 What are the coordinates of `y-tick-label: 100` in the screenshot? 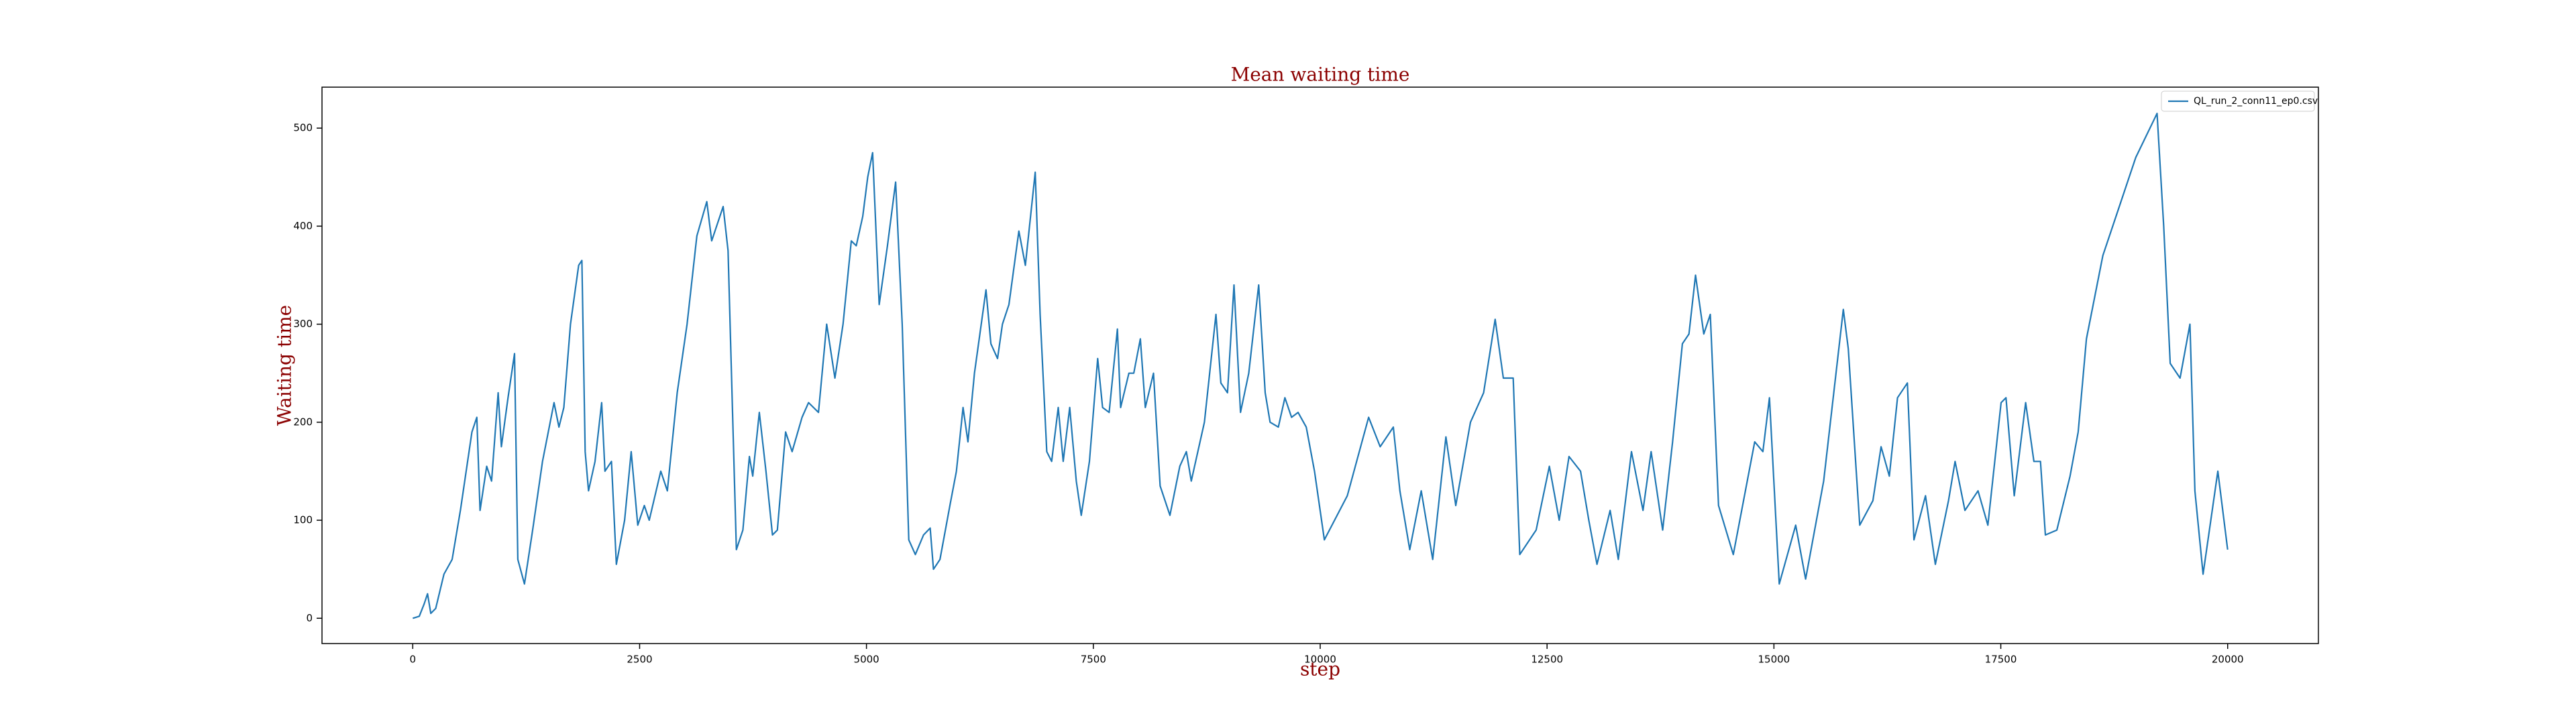 It's located at (303, 520).